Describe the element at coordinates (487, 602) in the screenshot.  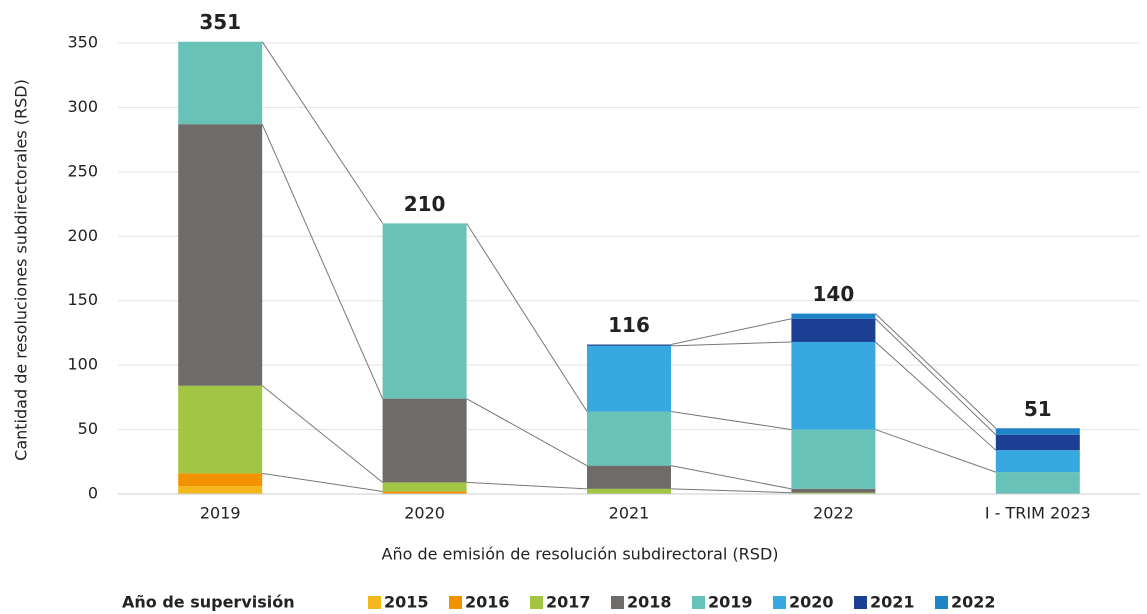
I see `legend-label: 2016` at that location.